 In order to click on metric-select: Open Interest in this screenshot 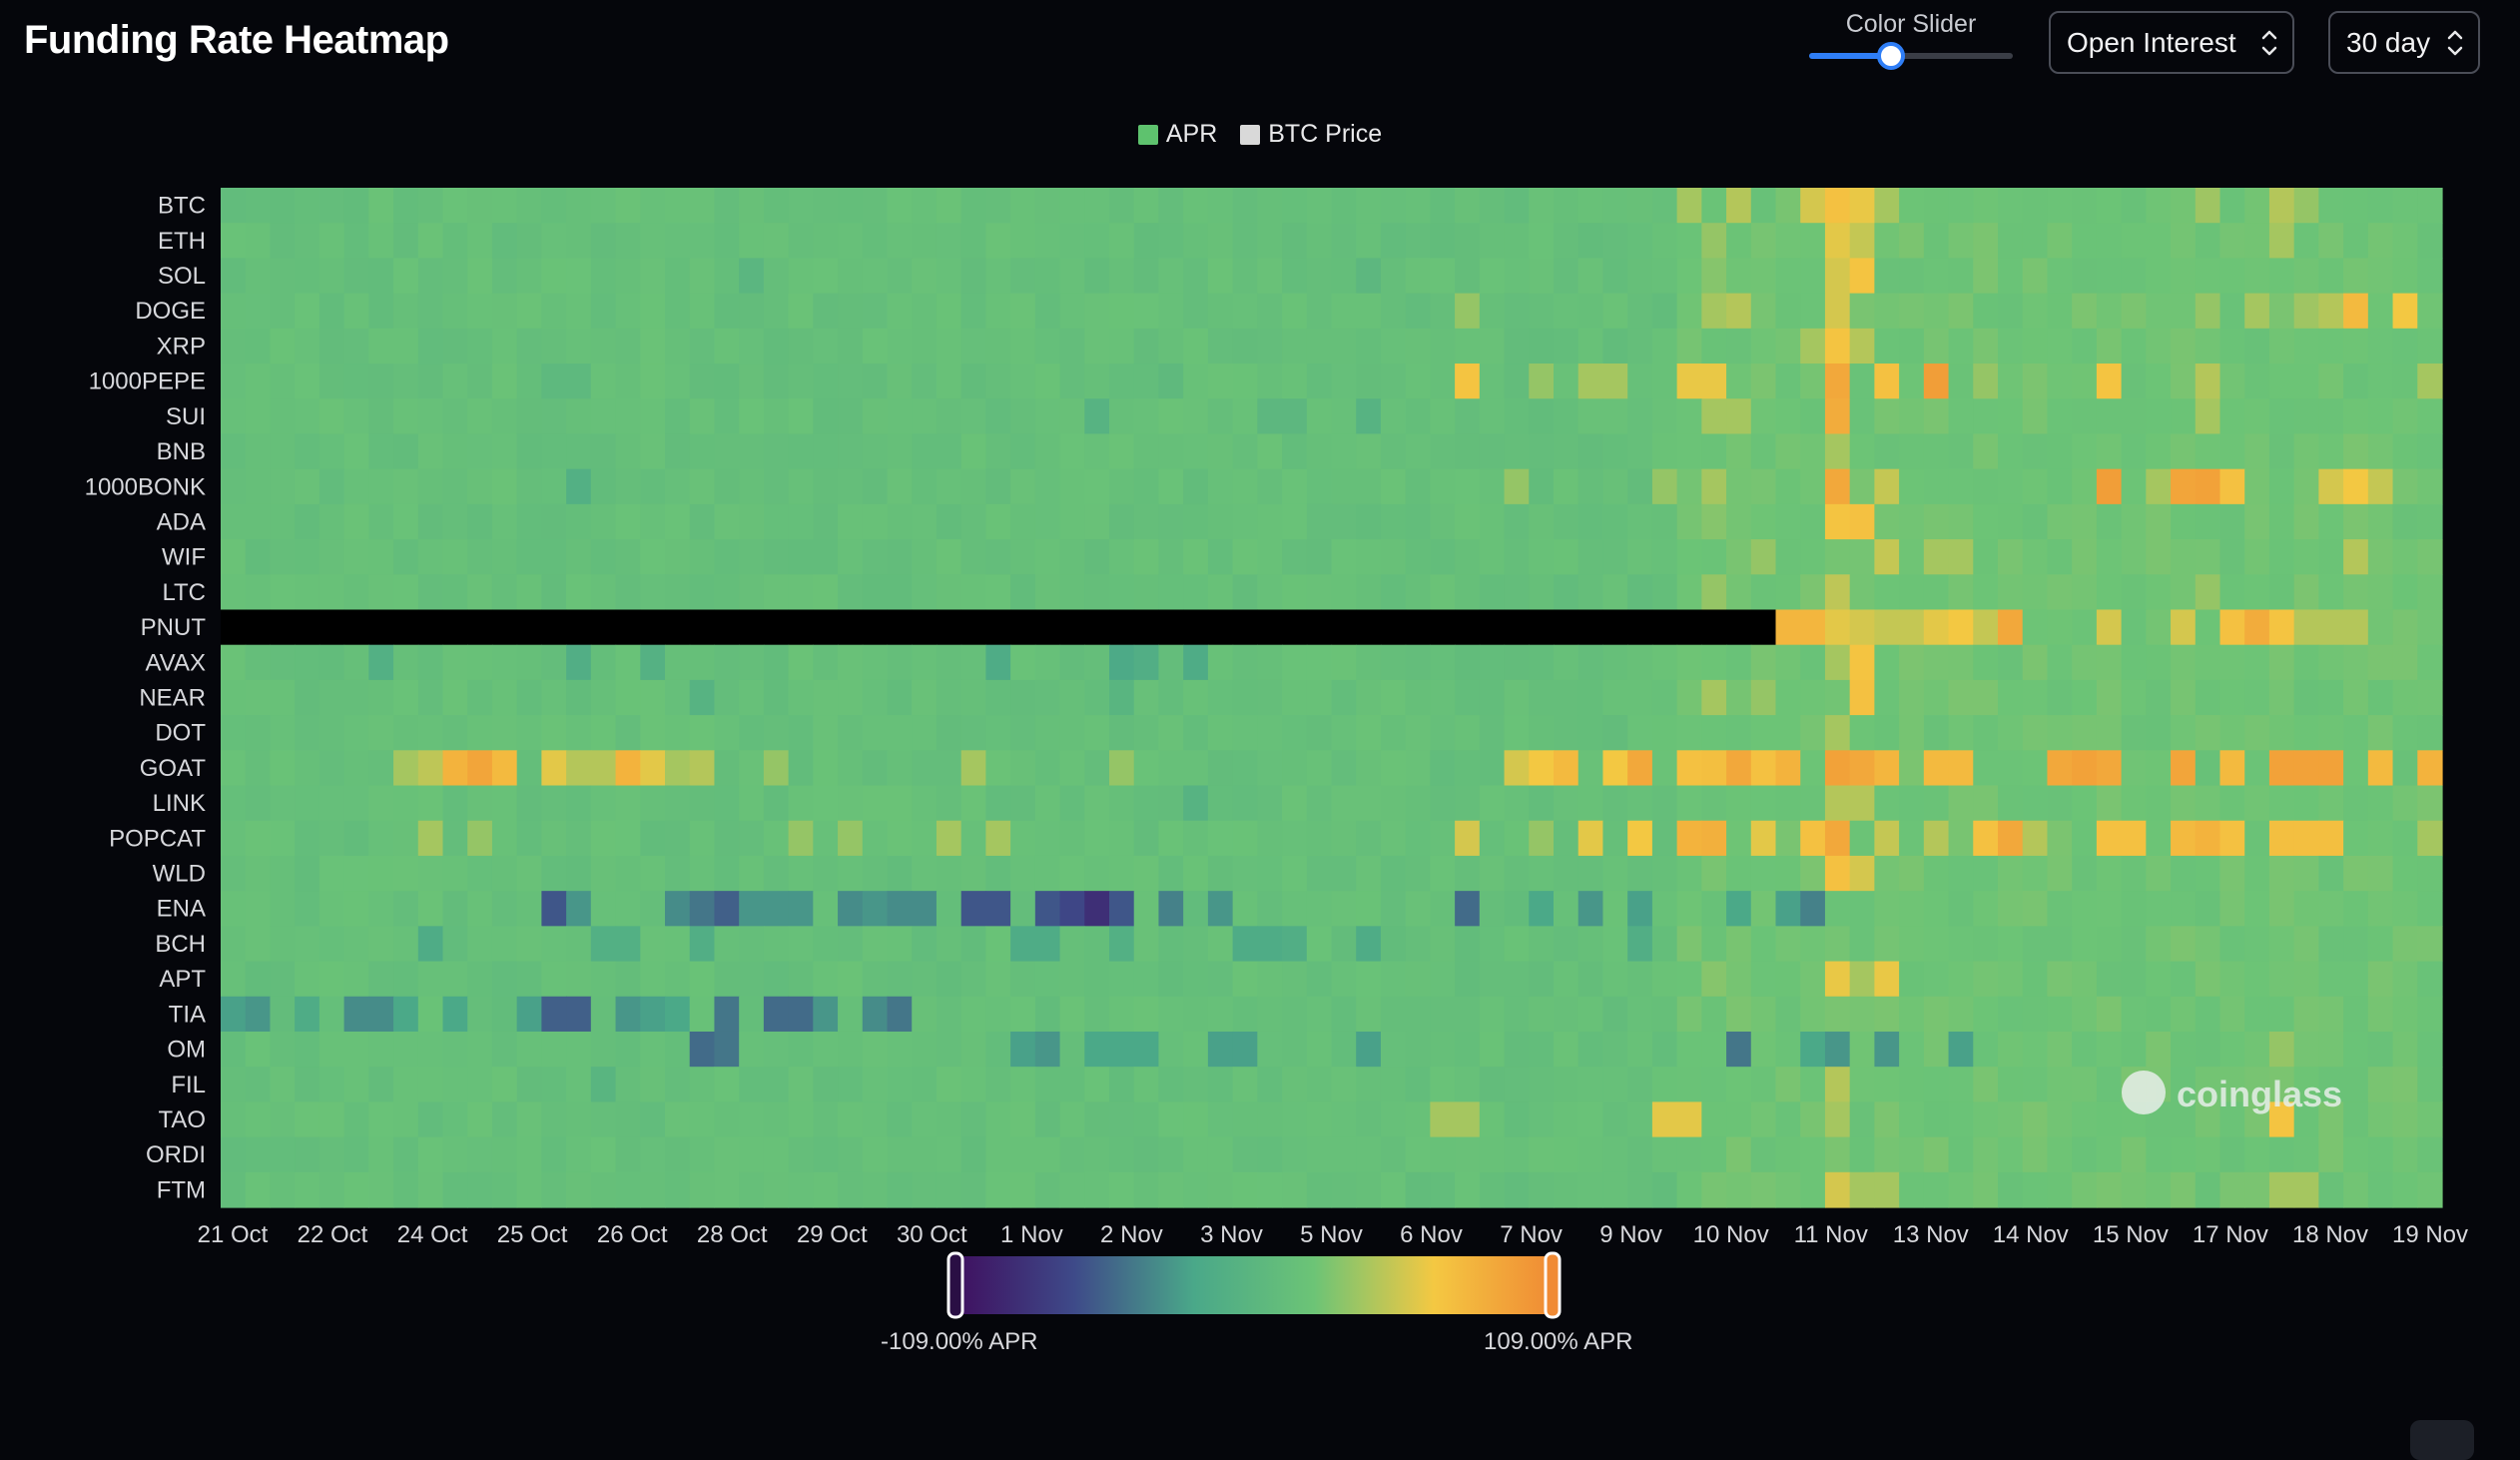, I will do `click(2171, 43)`.